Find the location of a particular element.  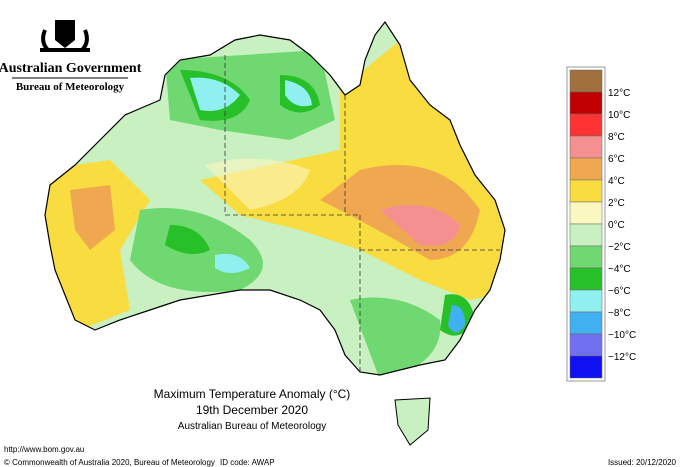

crest is located at coordinates (65, 36).